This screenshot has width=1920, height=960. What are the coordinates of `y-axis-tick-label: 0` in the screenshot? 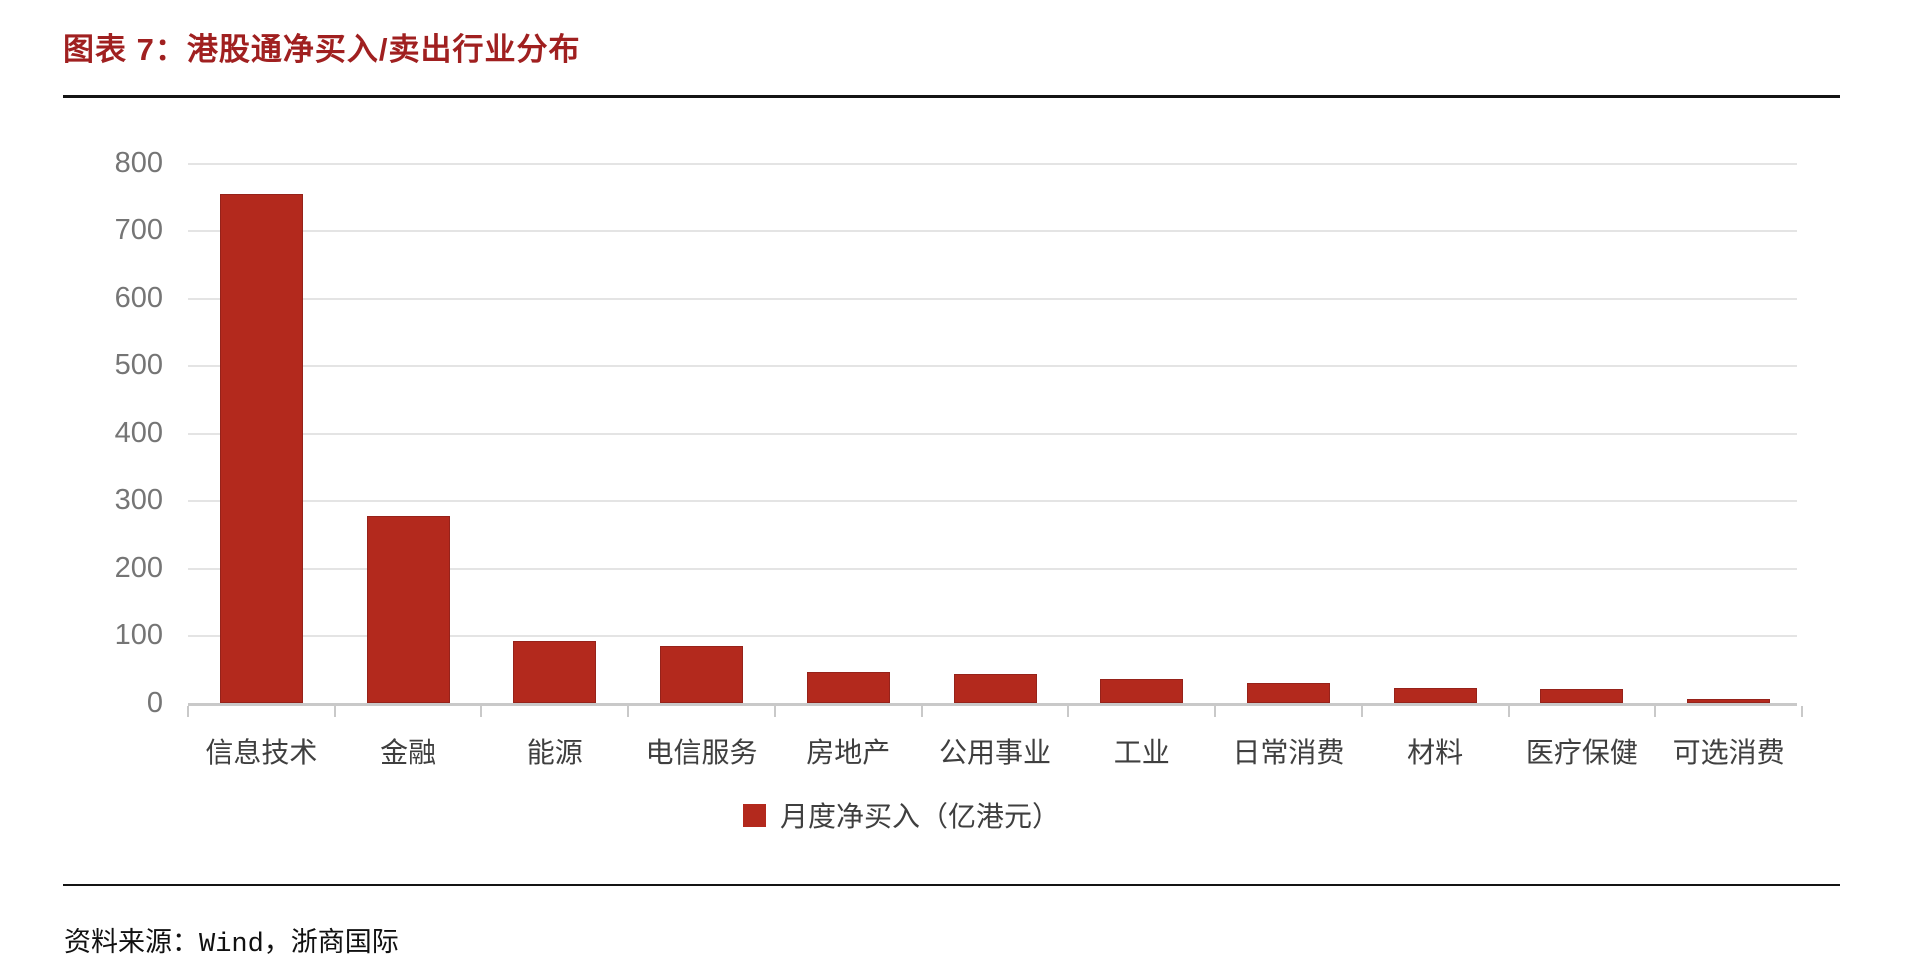 It's located at (154, 702).